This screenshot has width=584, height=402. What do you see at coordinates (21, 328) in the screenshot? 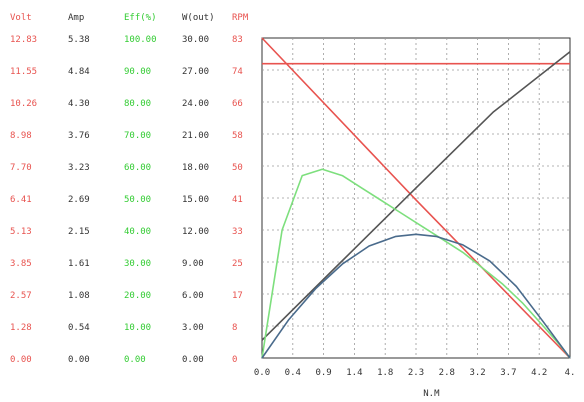
I see `y-tick-label: 1.28` at bounding box center [21, 328].